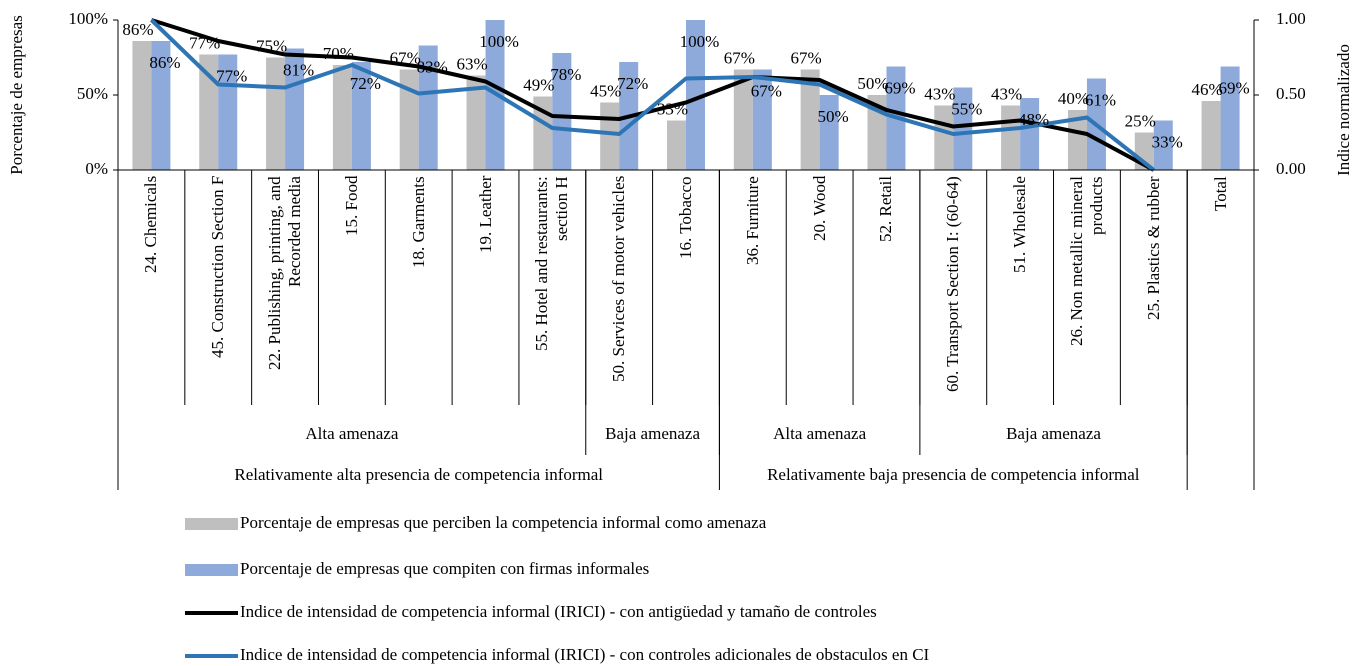 The height and width of the screenshot is (666, 1359). What do you see at coordinates (565, 74) in the screenshot?
I see `value-label: 78%` at bounding box center [565, 74].